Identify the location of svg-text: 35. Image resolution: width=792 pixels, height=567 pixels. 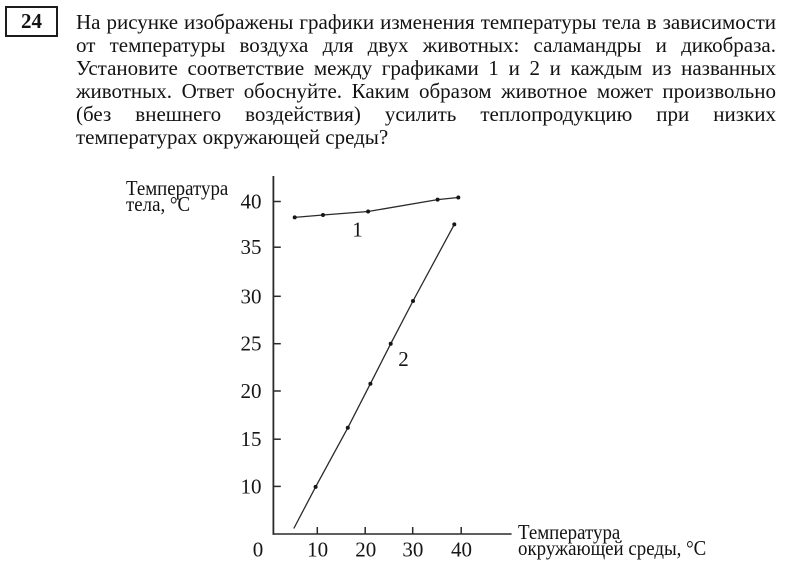
(251, 247).